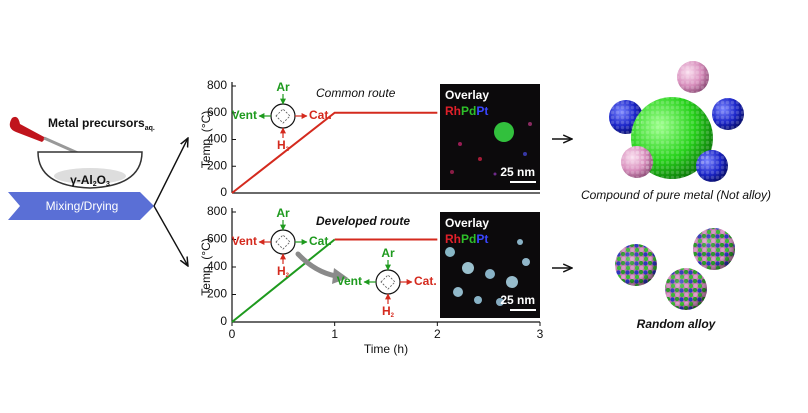 This screenshot has height=413, width=808. I want to click on result-label: Random alloy, so click(677, 324).